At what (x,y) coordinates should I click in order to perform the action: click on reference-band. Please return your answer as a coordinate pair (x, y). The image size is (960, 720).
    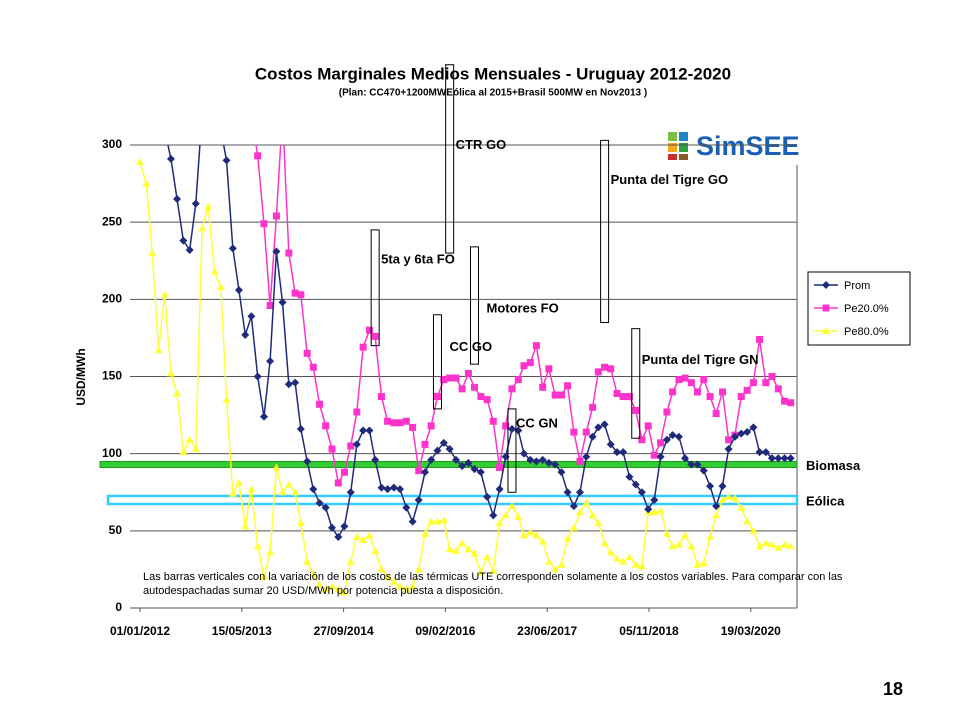
    Looking at the image, I should click on (448, 464).